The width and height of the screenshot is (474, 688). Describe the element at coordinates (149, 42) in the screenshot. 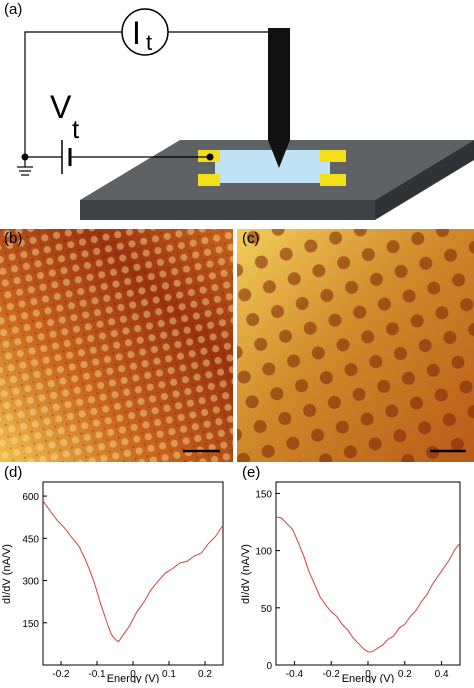

I see `current-subscript: t` at that location.